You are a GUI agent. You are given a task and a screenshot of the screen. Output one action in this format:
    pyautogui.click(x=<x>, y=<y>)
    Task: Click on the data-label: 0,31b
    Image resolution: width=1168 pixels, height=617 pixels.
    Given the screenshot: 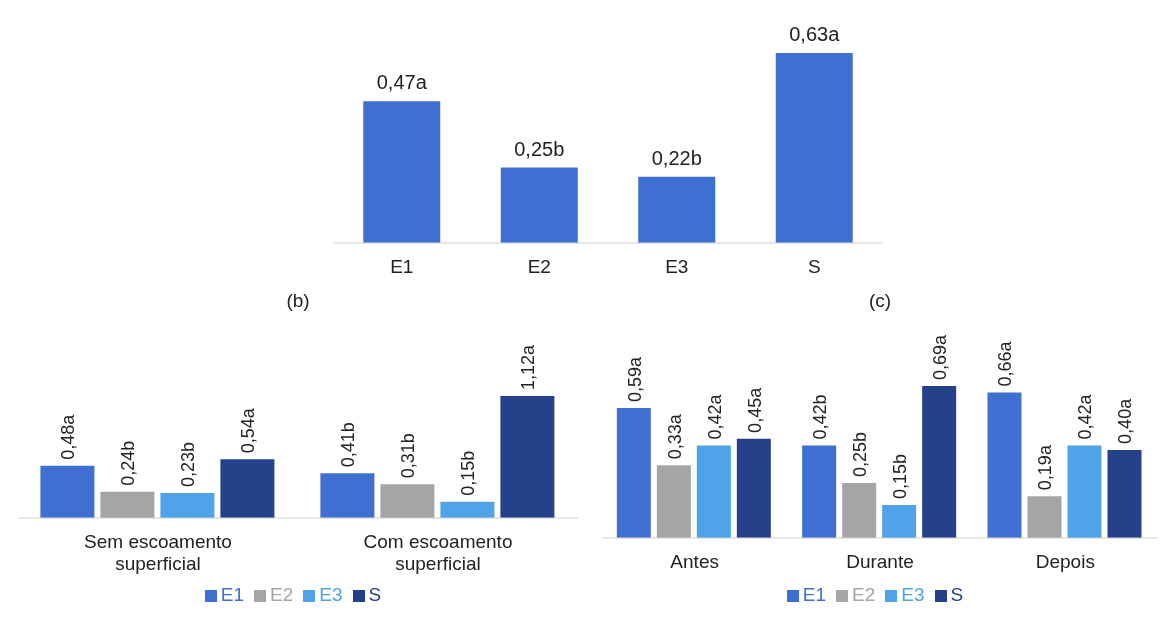 What is the action you would take?
    pyautogui.click(x=408, y=456)
    